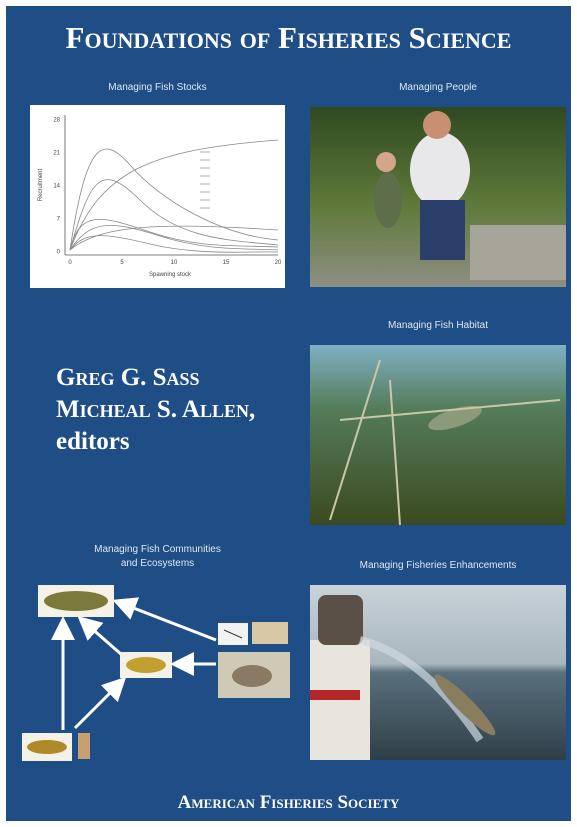  What do you see at coordinates (156, 409) in the screenshot?
I see `editor: Micheal S. Allen,` at bounding box center [156, 409].